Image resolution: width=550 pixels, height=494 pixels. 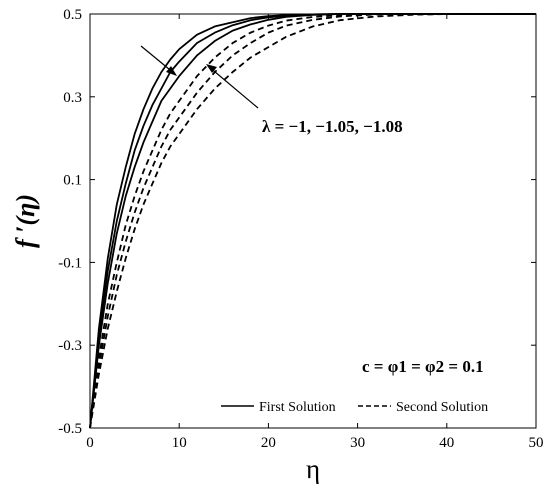 What do you see at coordinates (72, 181) in the screenshot?
I see `y-tick-label: 0.1` at bounding box center [72, 181].